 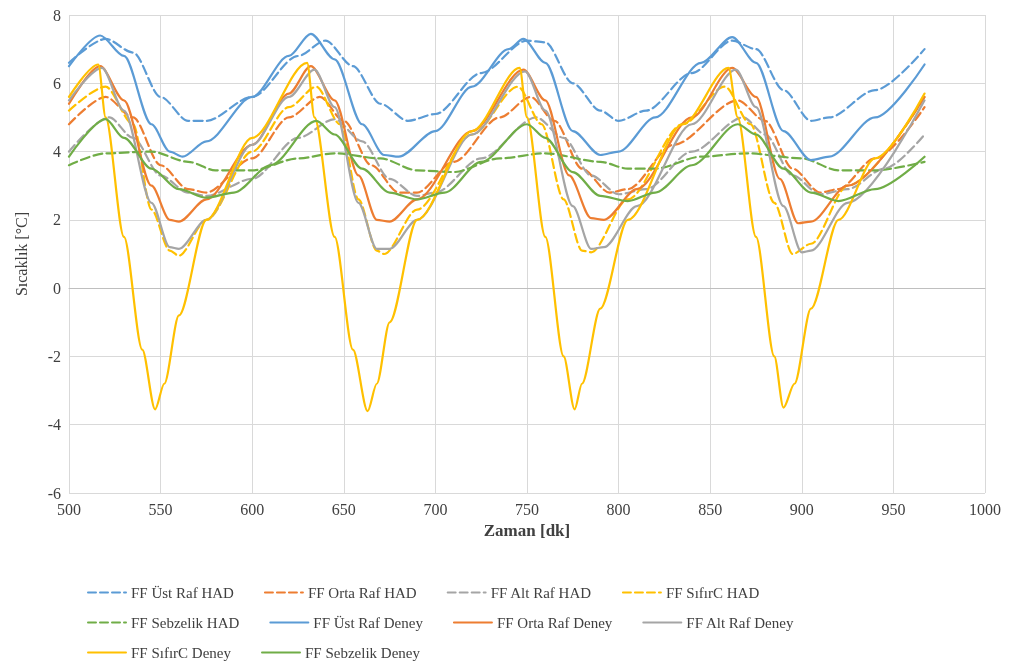 What do you see at coordinates (362, 592) in the screenshot?
I see `legend-label: FF Orta Raf HAD` at bounding box center [362, 592].